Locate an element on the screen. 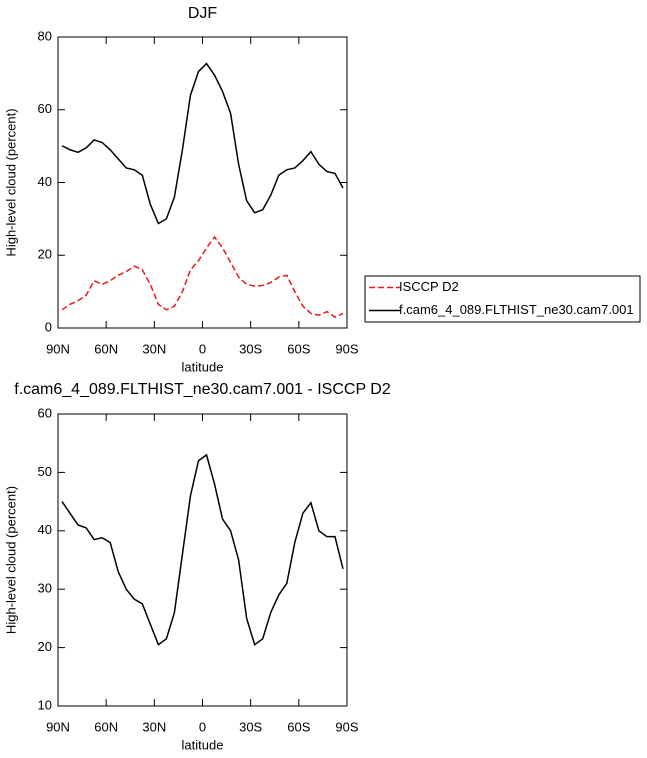 The width and height of the screenshot is (647, 758). y-tick-label: 80 is located at coordinates (45, 35).